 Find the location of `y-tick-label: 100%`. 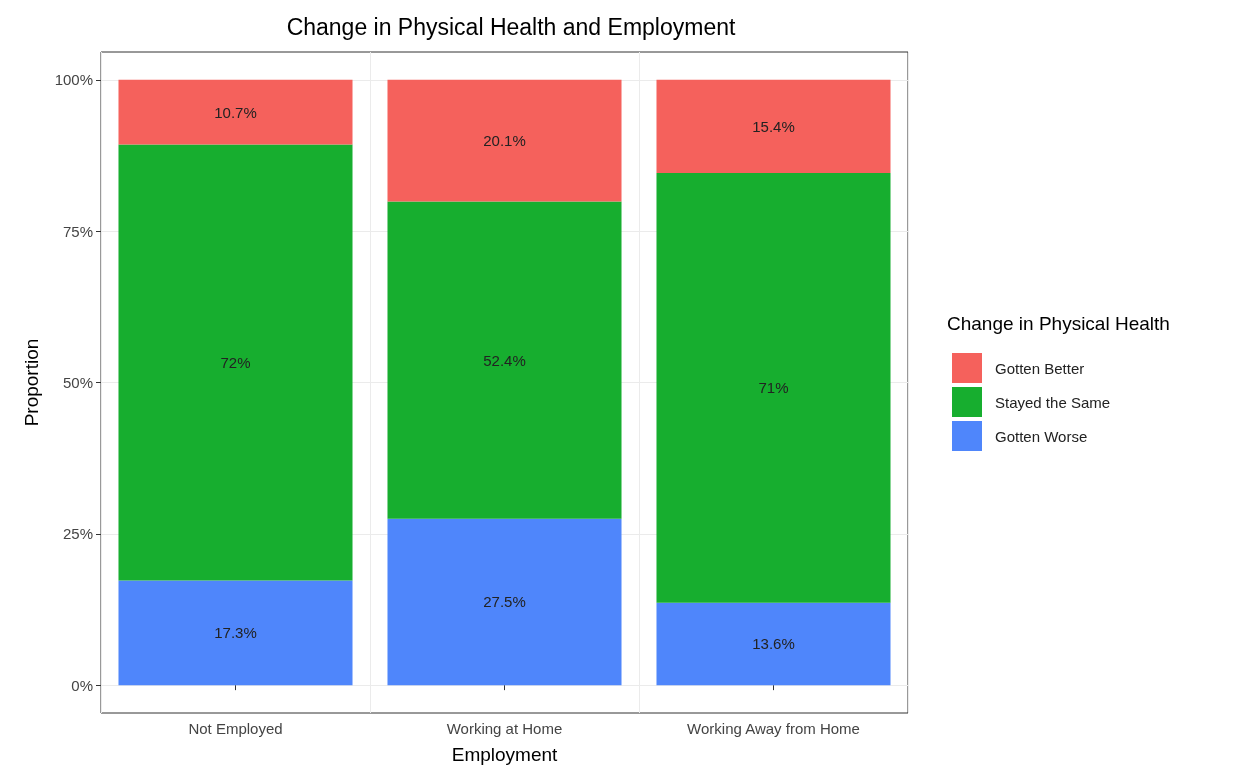

y-tick-label: 100% is located at coordinates (73, 80).